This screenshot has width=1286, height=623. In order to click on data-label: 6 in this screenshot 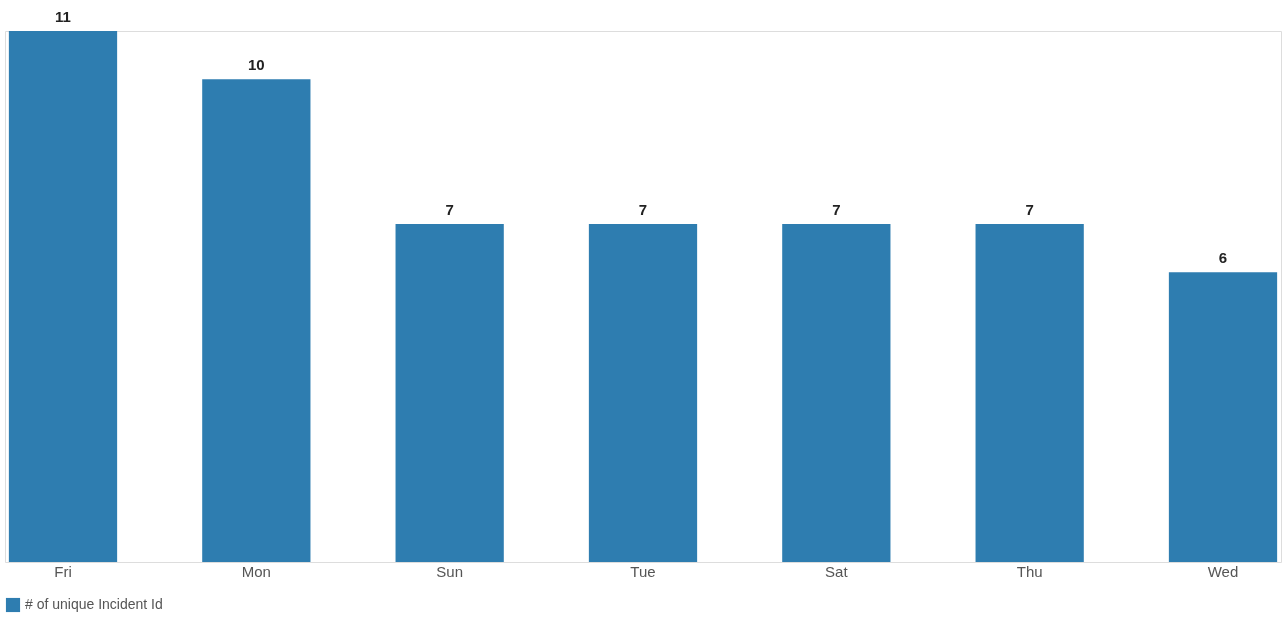, I will do `click(1223, 258)`.